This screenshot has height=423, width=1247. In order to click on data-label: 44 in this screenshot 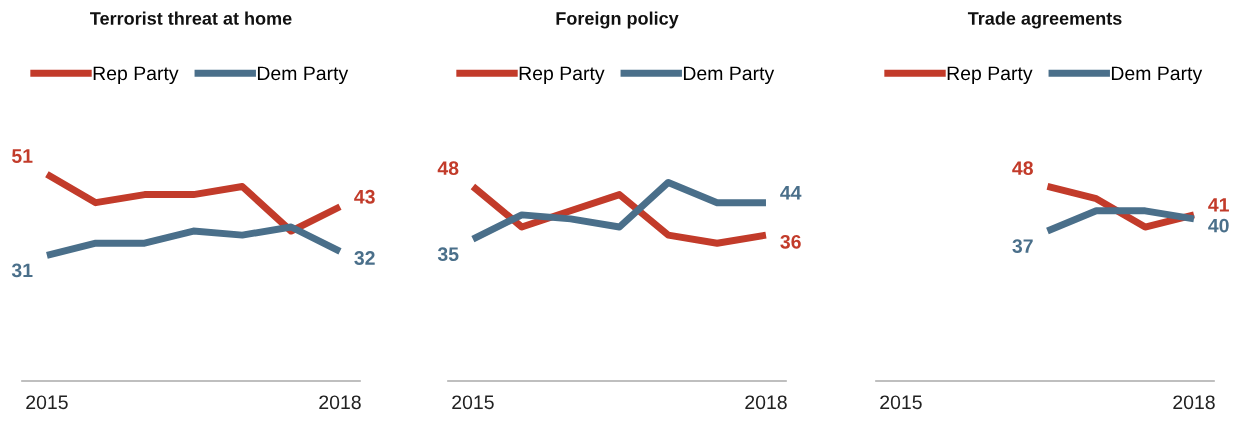, I will do `click(791, 193)`.